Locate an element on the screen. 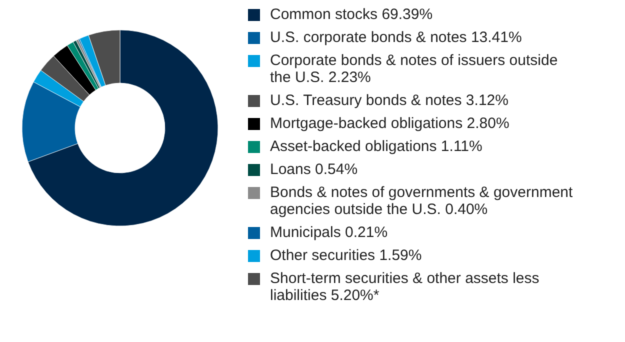 This screenshot has width=625, height=342. legend-label: Other securities 1.59% is located at coordinates (346, 255).